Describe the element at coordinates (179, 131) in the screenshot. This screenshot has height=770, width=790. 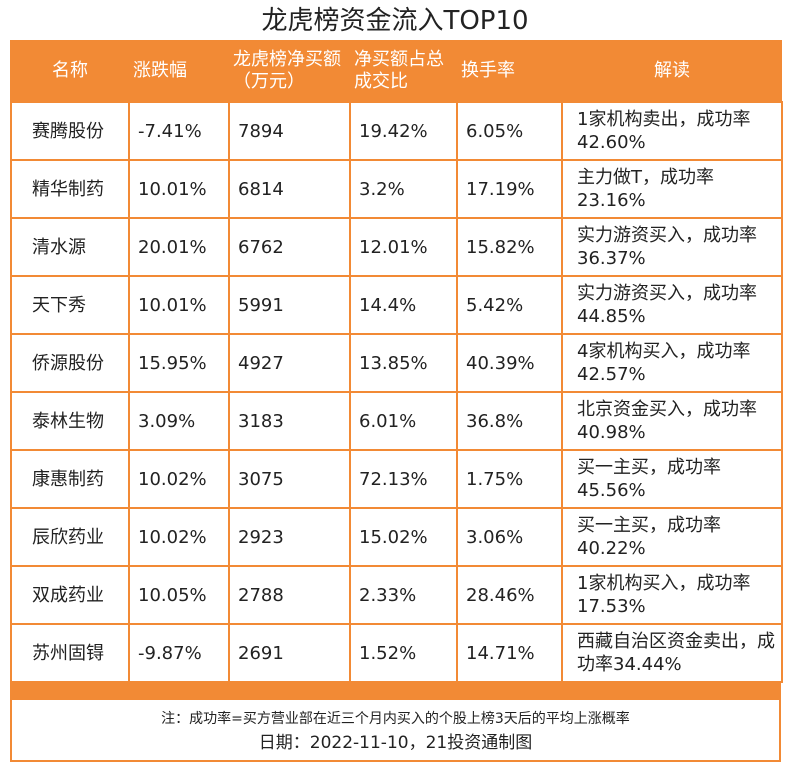
I see `change-pct-cell: -7.41%` at that location.